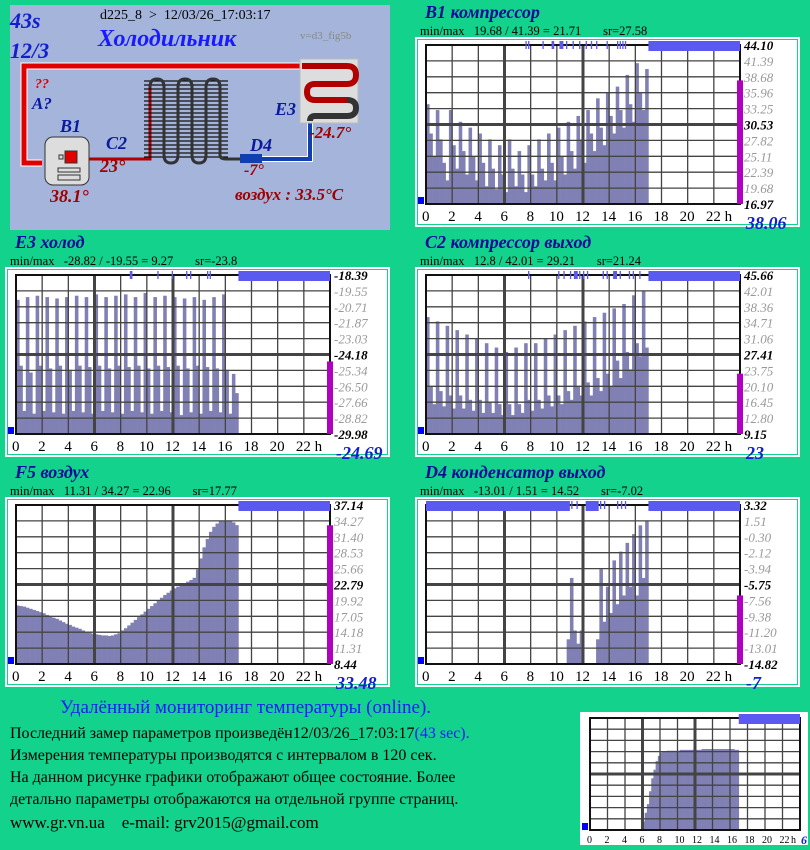 The height and width of the screenshot is (850, 810). I want to click on c2-label: C2, so click(117, 143).